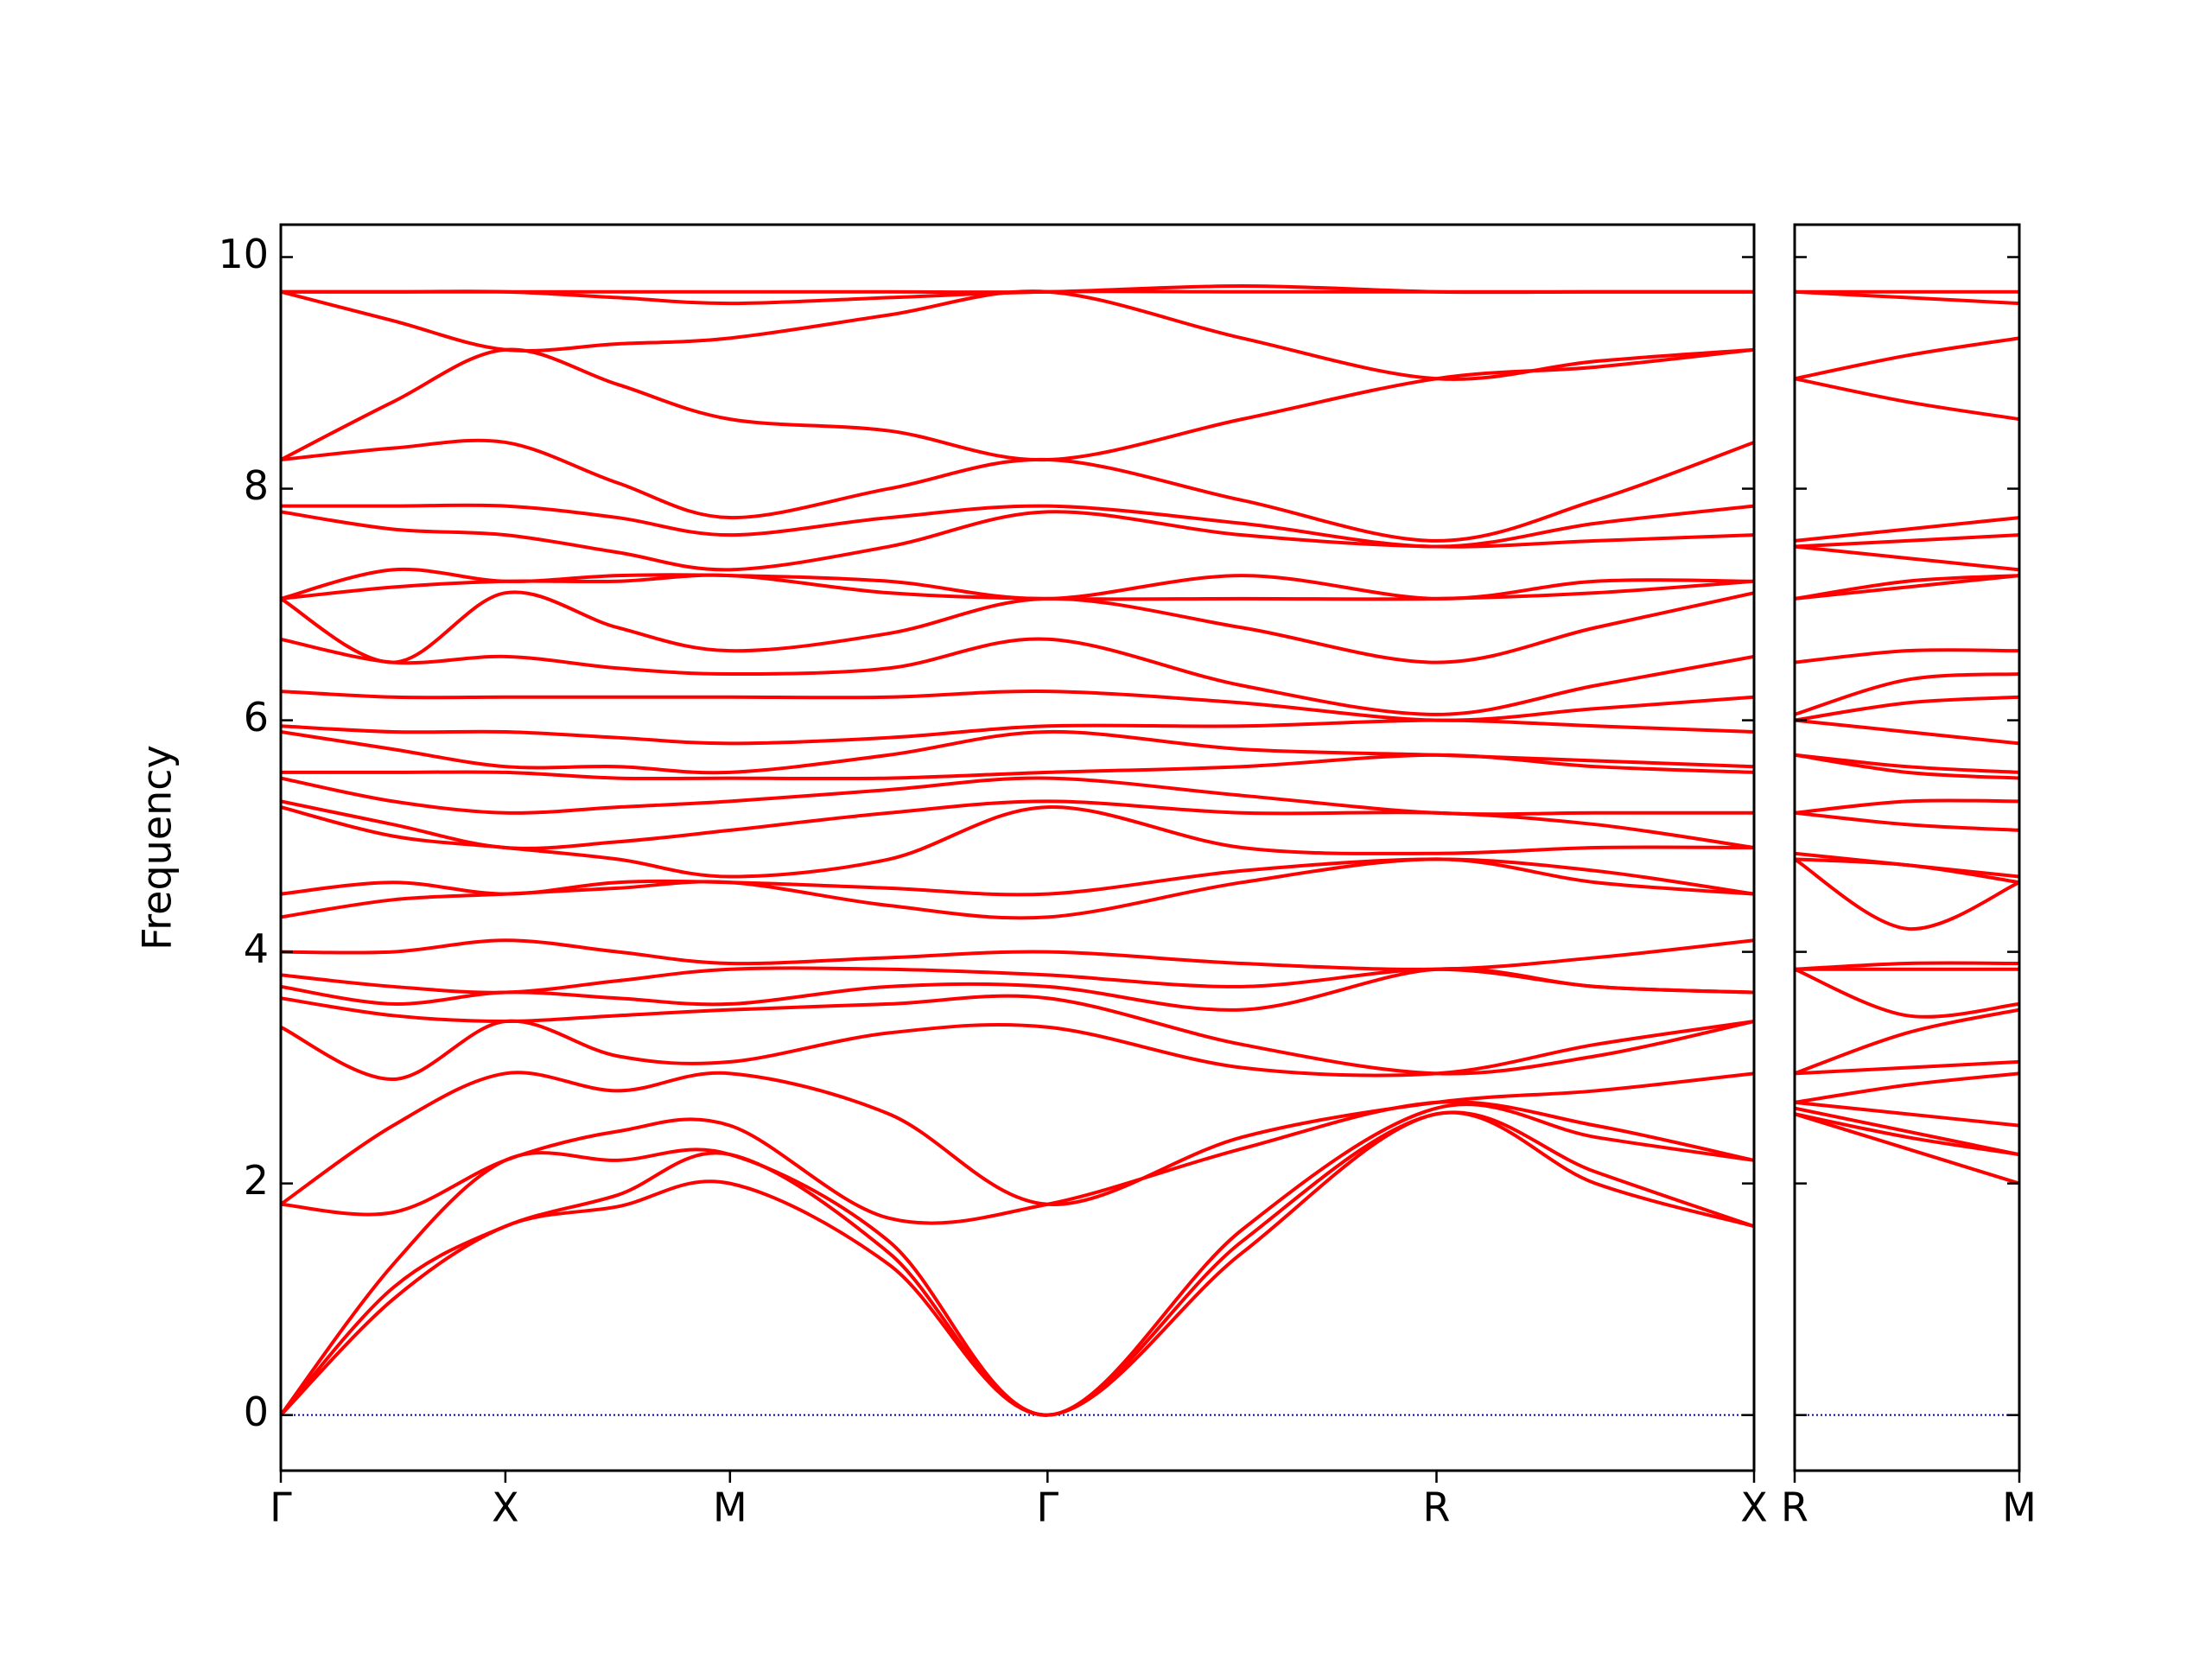 The image size is (2212, 1659). Describe the element at coordinates (256, 1180) in the screenshot. I see `y-tick-label: 2` at that location.